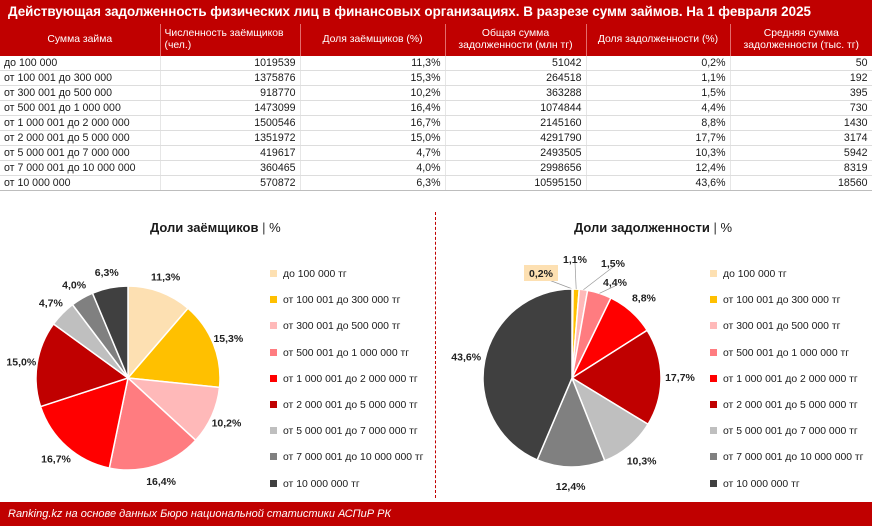  What do you see at coordinates (575, 260) in the screenshot?
I see `pie-data-label: 1,1%` at bounding box center [575, 260].